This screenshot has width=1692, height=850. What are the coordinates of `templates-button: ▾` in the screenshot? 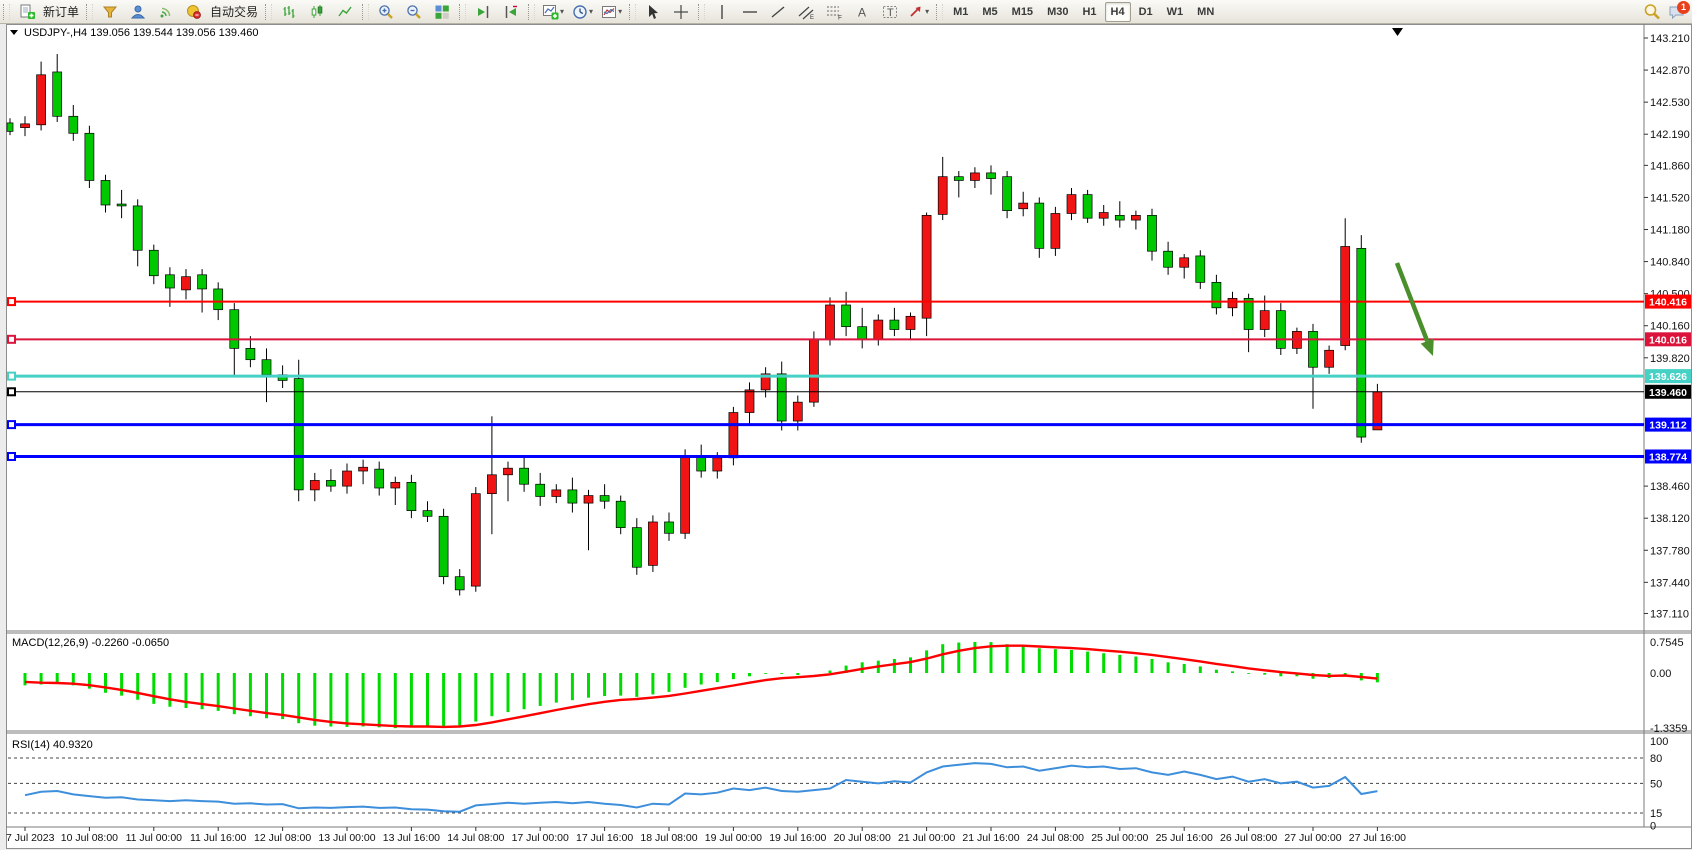 It's located at (611, 12).